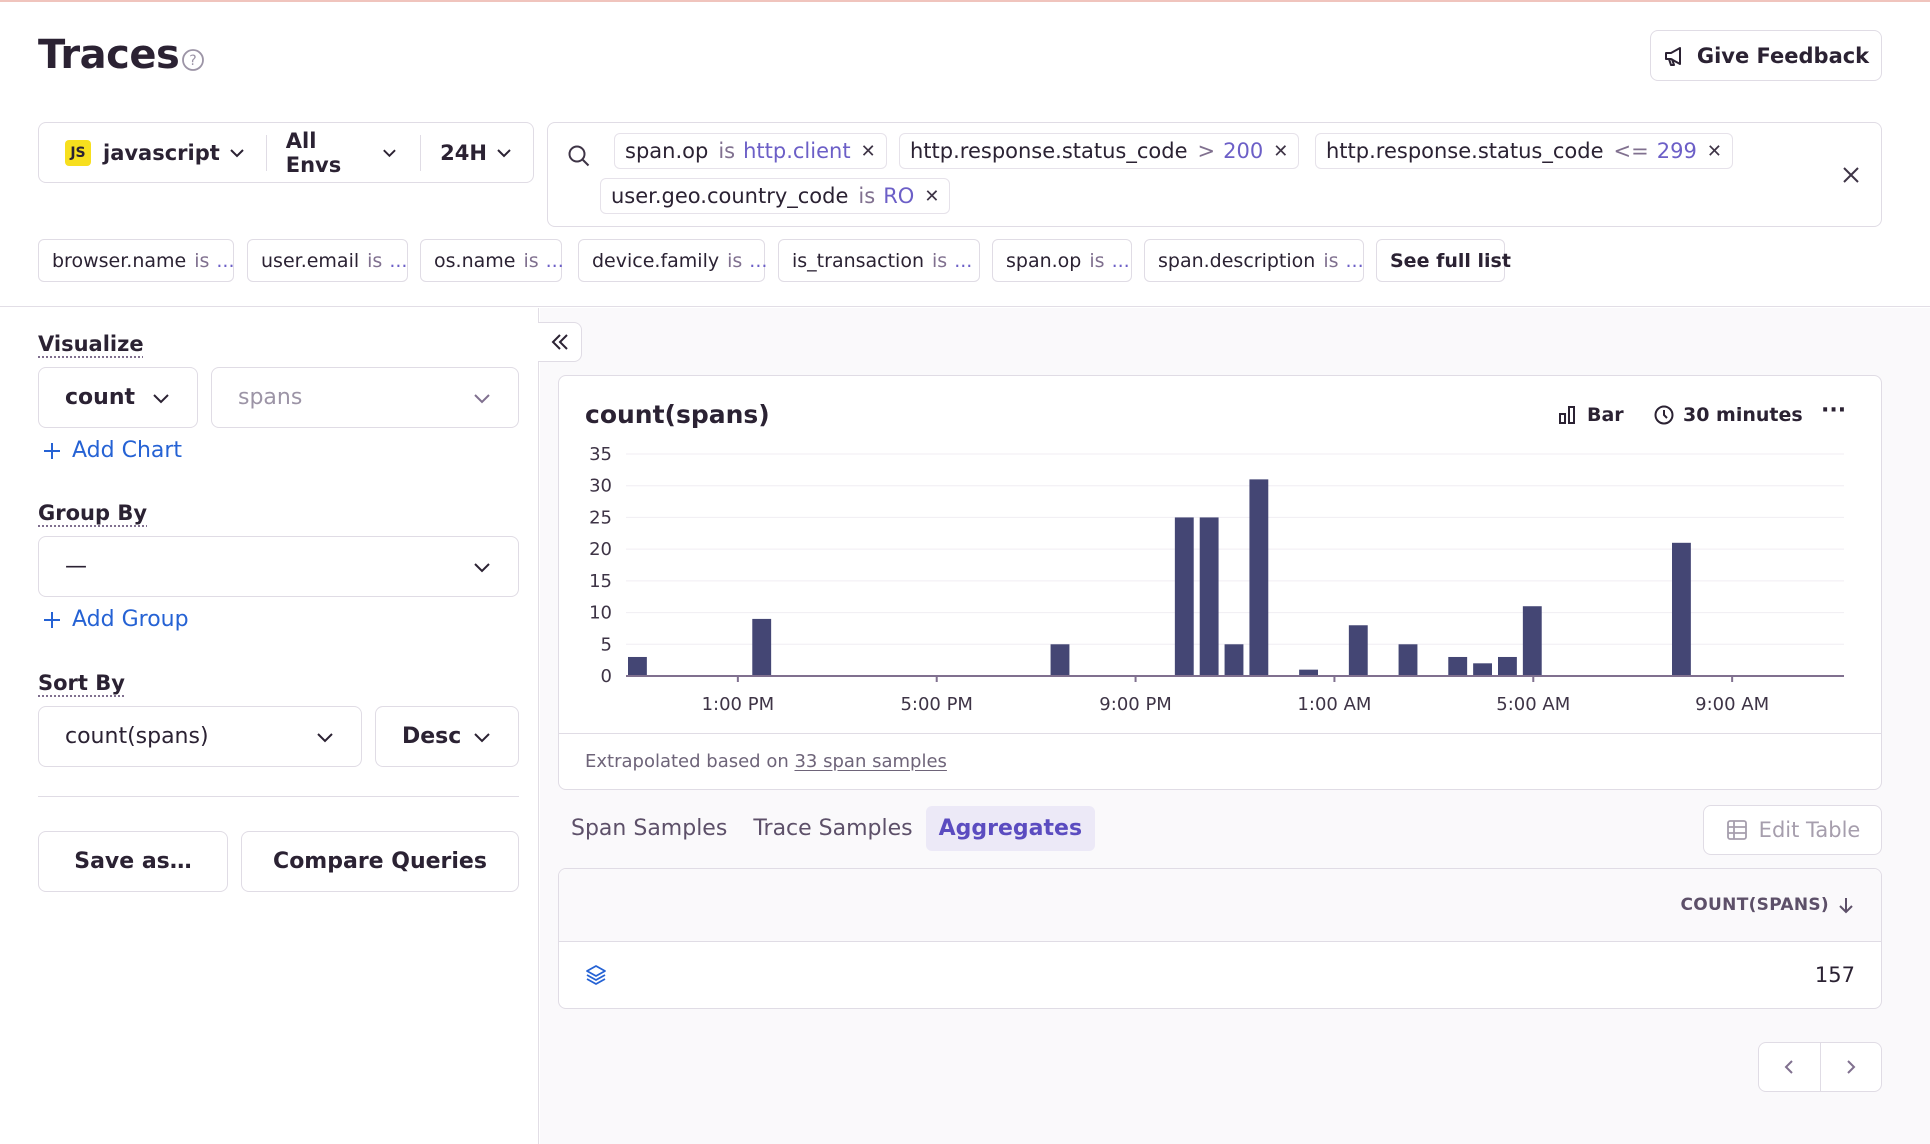 This screenshot has width=1930, height=1144. Describe the element at coordinates (797, 151) in the screenshot. I see `filter-value: http.client` at that location.